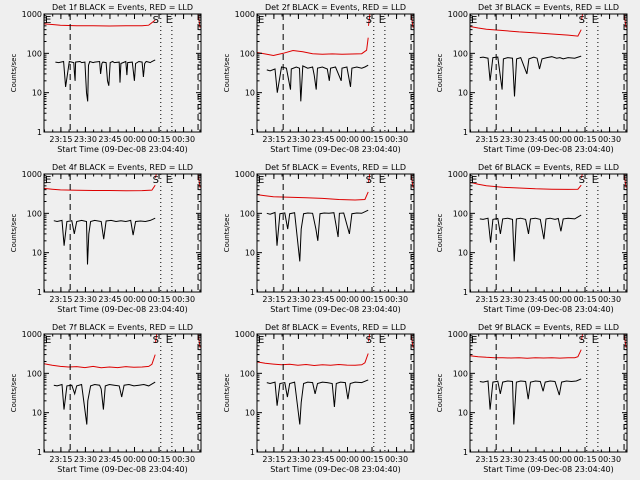 This screenshot has height=480, width=640. Describe the element at coordinates (548, 7) in the screenshot. I see `panel-title: Det 3f BLACK = Events, RED = LLD` at that location.